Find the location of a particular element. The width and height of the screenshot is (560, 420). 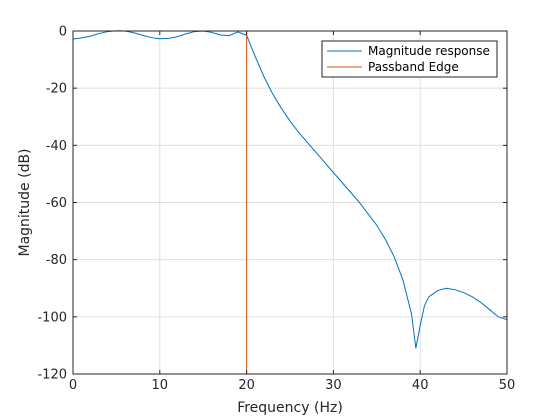

x-tick-label: 10 is located at coordinates (160, 385).